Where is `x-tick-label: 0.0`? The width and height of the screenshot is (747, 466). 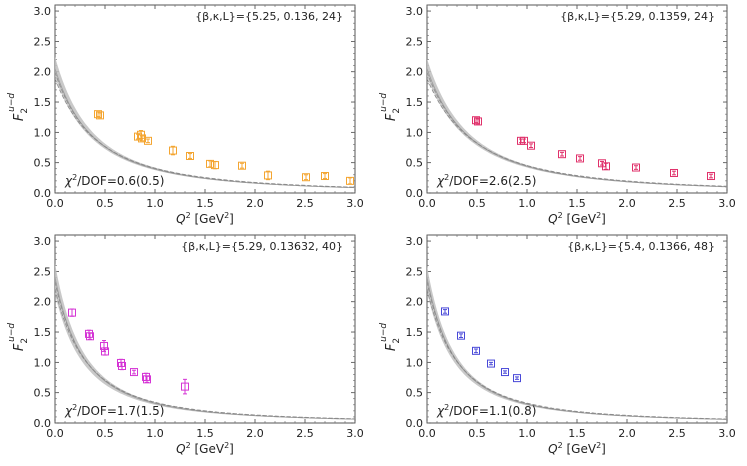
x-tick-label: 0.0 is located at coordinates (55, 203).